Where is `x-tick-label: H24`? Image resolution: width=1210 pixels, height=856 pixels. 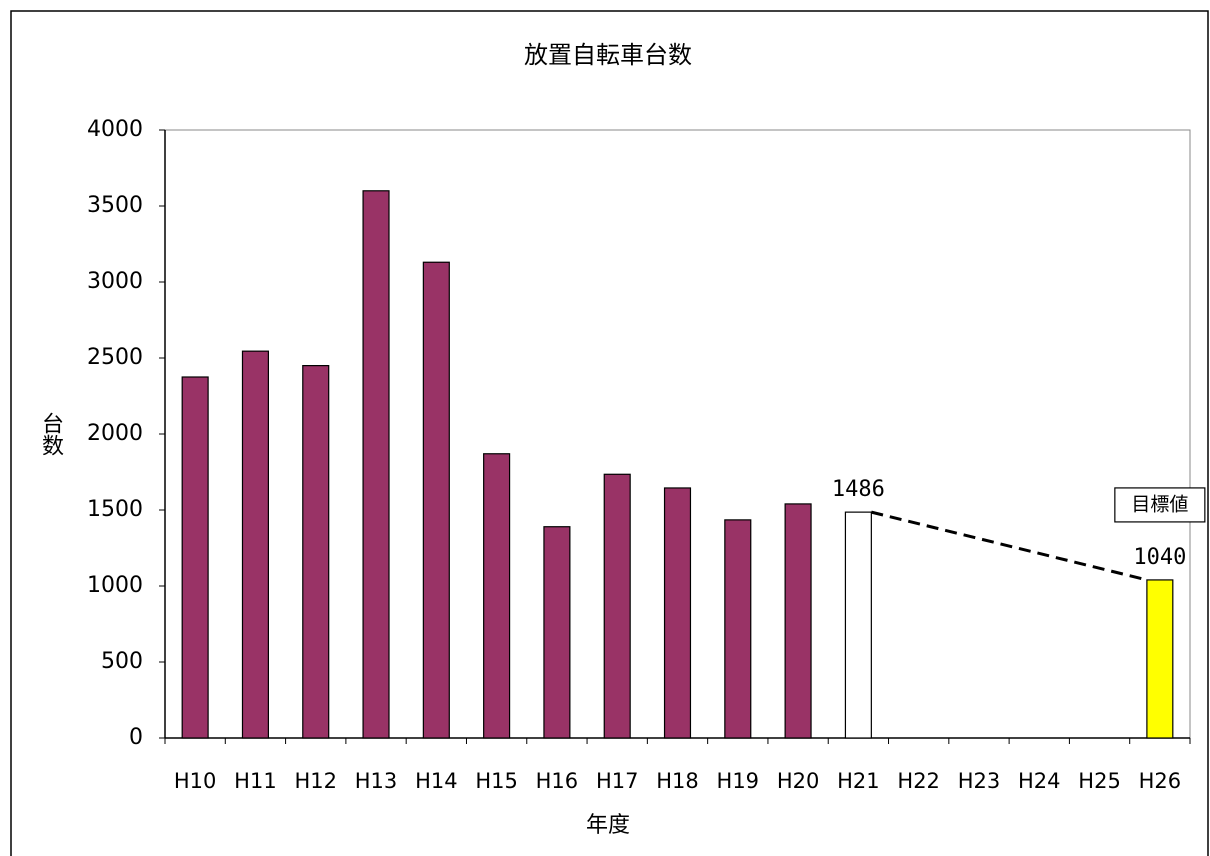 x-tick-label: H24 is located at coordinates (1039, 781).